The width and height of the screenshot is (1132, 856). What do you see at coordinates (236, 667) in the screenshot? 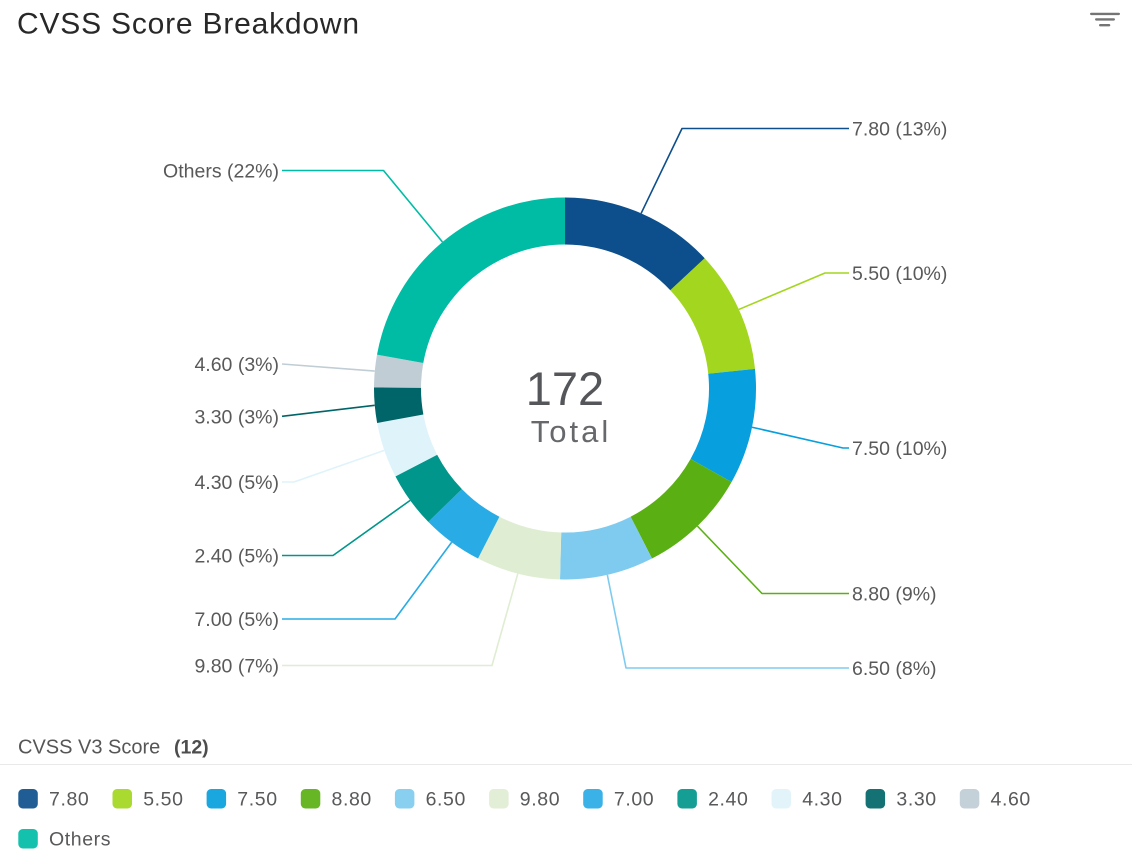
I see `svg-text: 9.80 (7%)` at bounding box center [236, 667].